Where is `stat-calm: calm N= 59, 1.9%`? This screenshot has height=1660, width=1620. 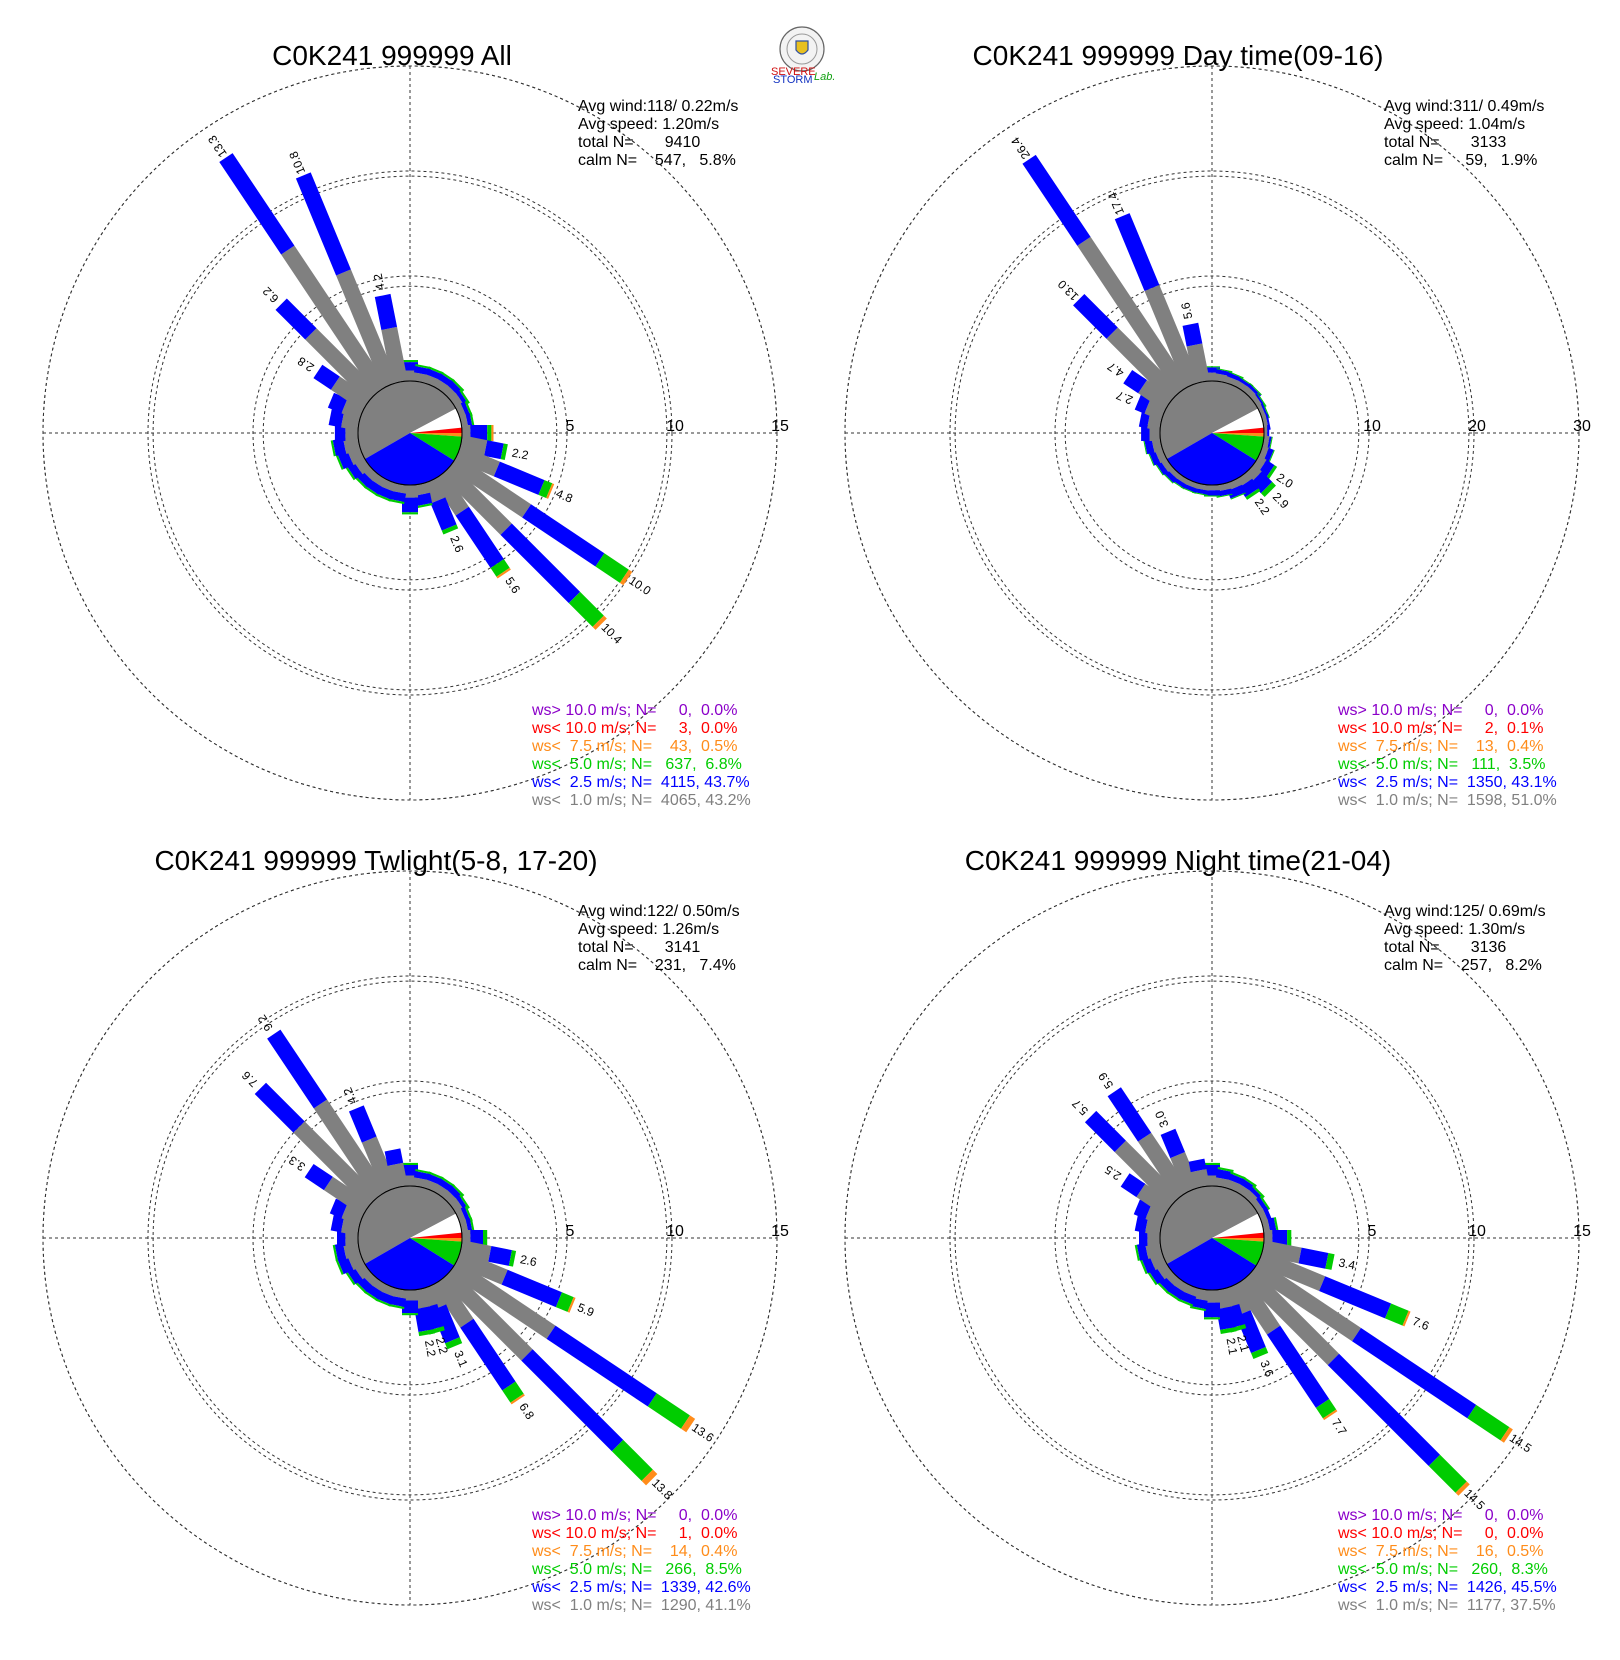
stat-calm: calm N= 59, 1.9% is located at coordinates (1460, 160).